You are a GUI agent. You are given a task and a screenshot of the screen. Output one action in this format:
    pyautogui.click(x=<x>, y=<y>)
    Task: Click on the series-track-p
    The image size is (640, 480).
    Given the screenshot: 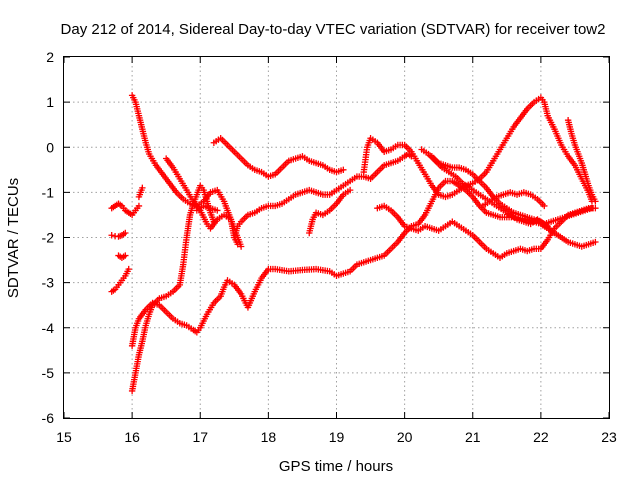 What is the action you would take?
    pyautogui.click(x=507, y=187)
    